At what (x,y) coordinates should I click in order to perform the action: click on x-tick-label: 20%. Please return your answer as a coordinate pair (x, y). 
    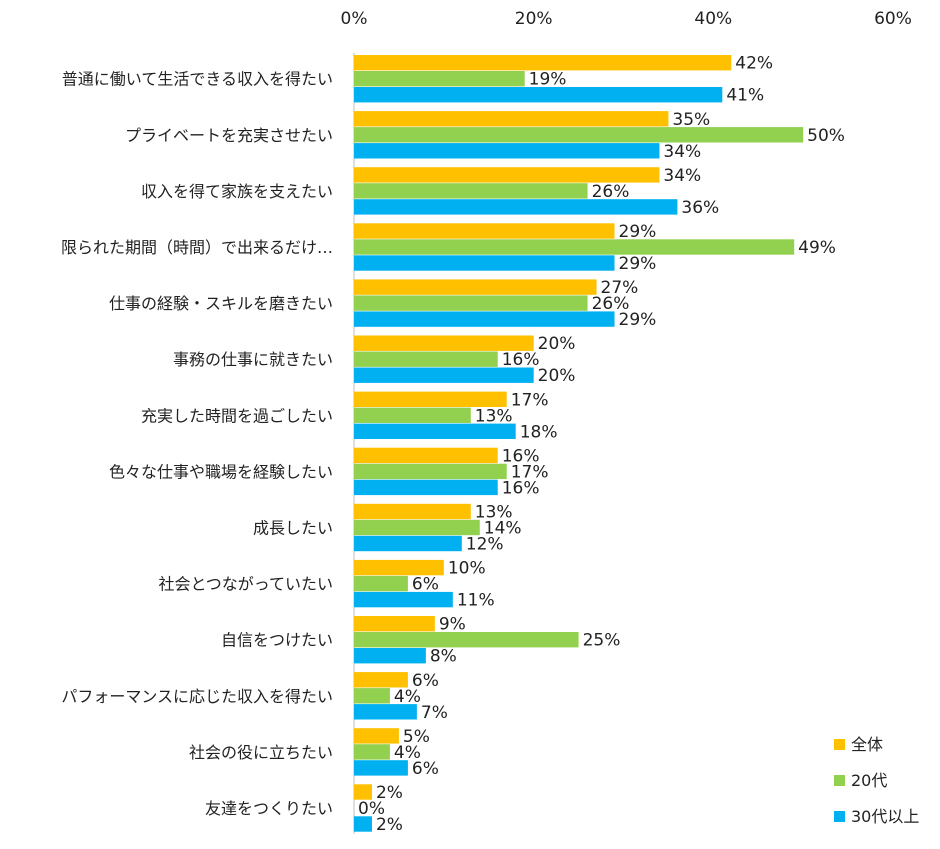
    Looking at the image, I should click on (534, 19).